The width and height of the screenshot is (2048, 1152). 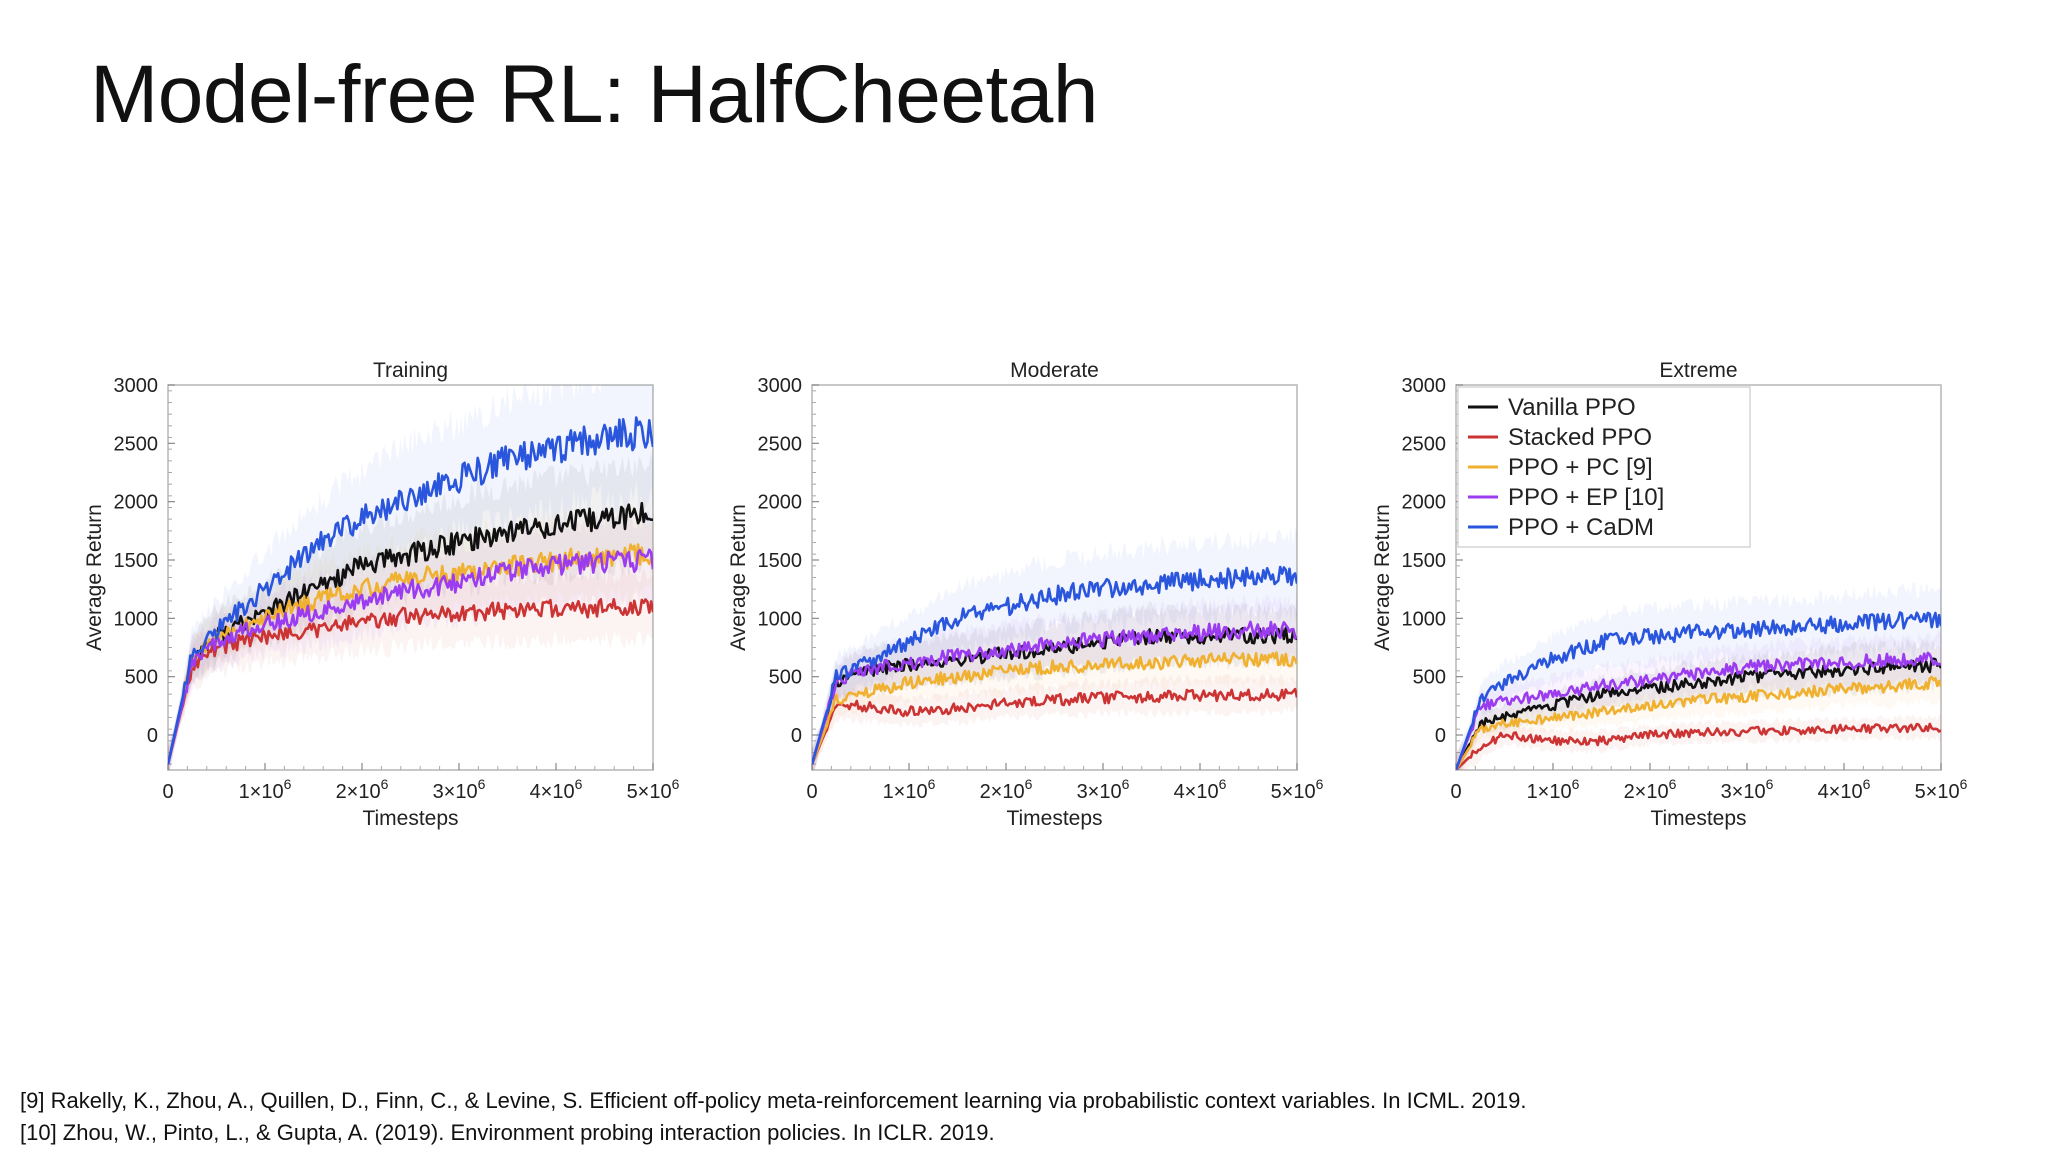 I want to click on legend-label: Stacked PPO, so click(x=1580, y=437).